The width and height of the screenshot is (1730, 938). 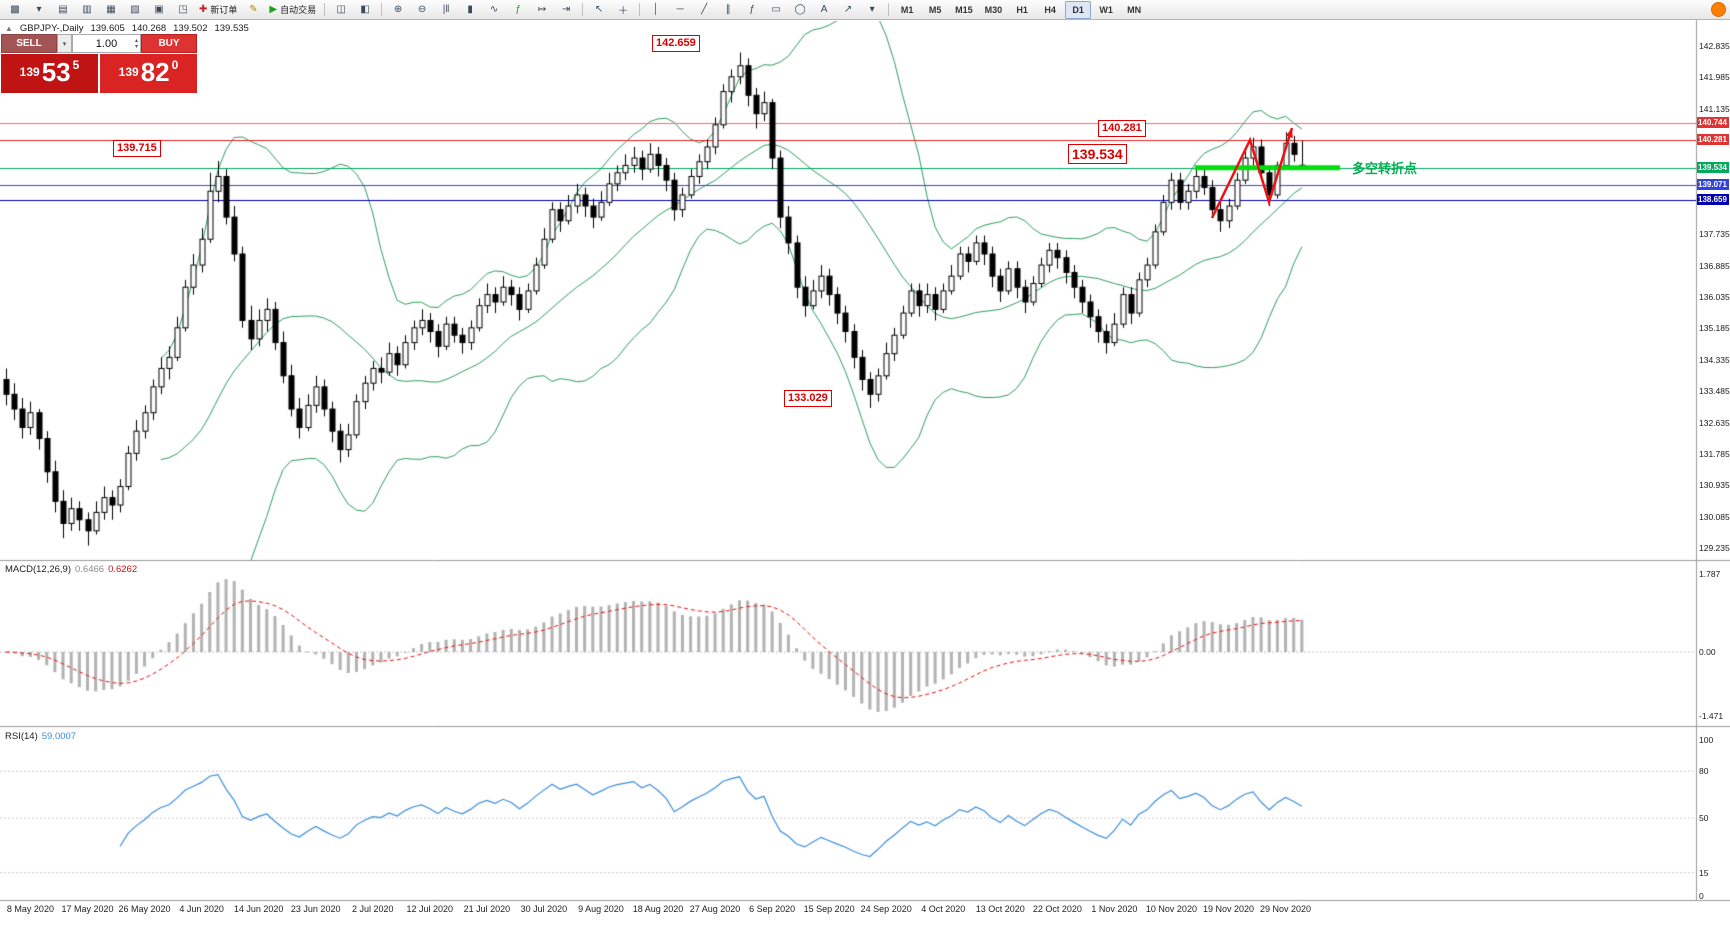 I want to click on rsi-axis-tick: 80, so click(x=1704, y=771).